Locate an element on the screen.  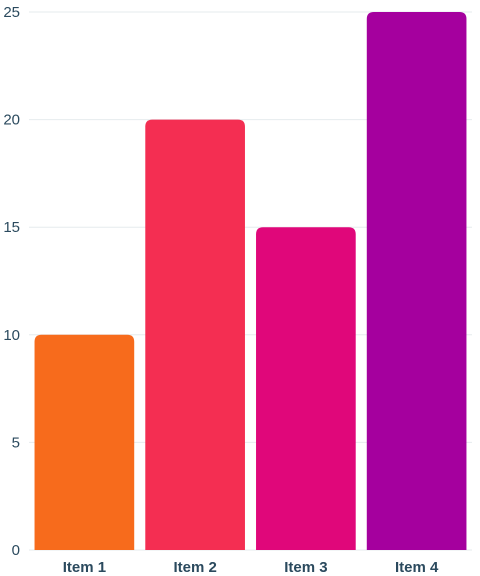
y-tick-label: 5 is located at coordinates (16, 442).